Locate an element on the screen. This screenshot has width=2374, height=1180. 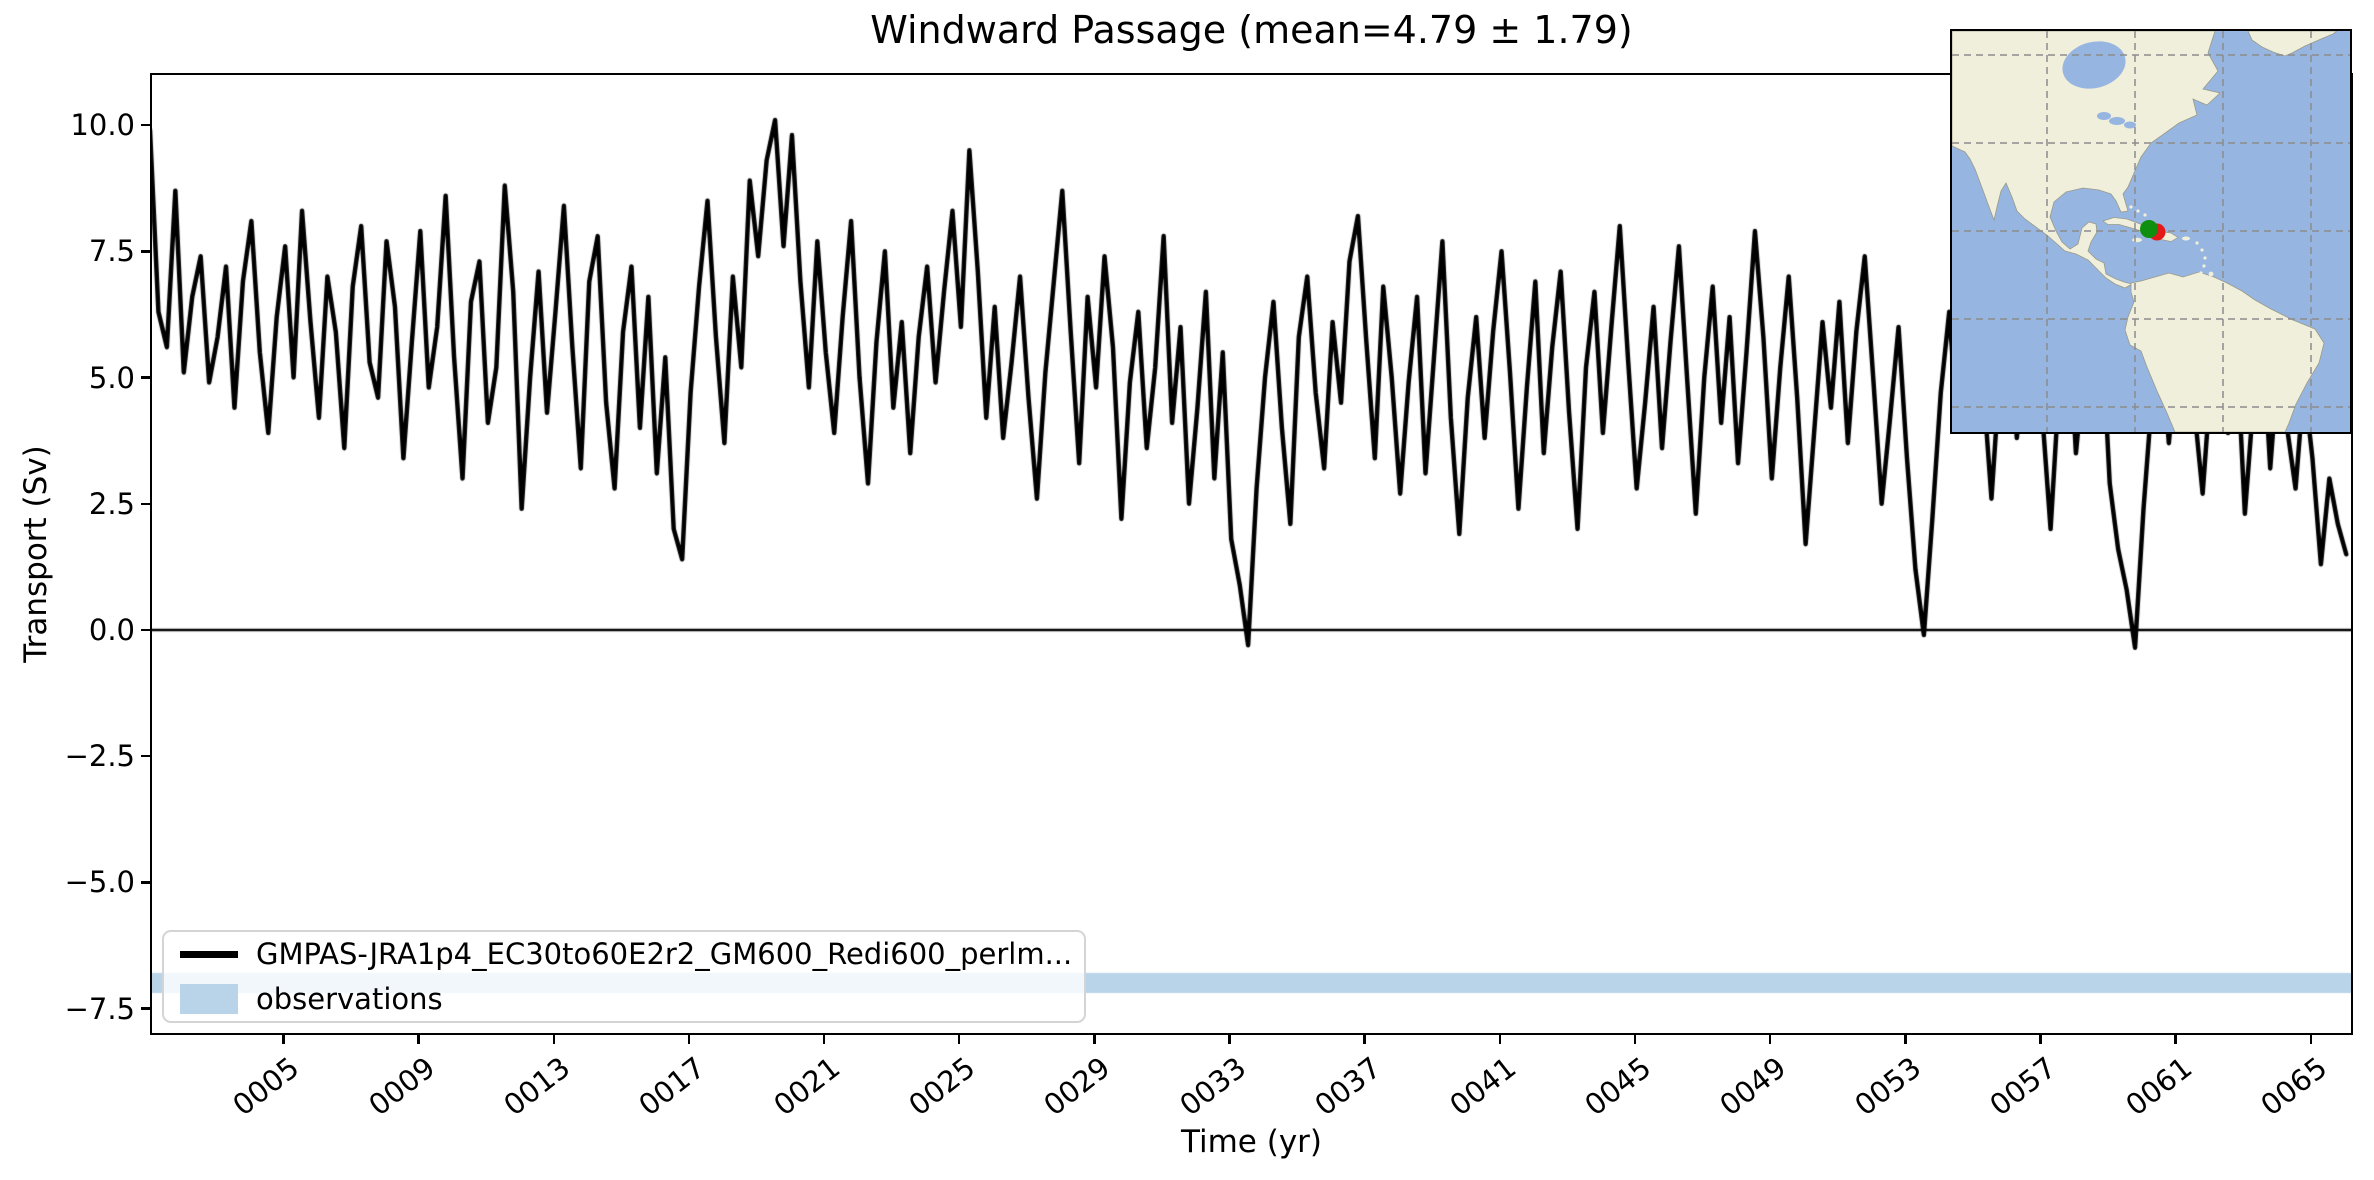
x-tick-label: 0021 is located at coordinates (807, 1086).